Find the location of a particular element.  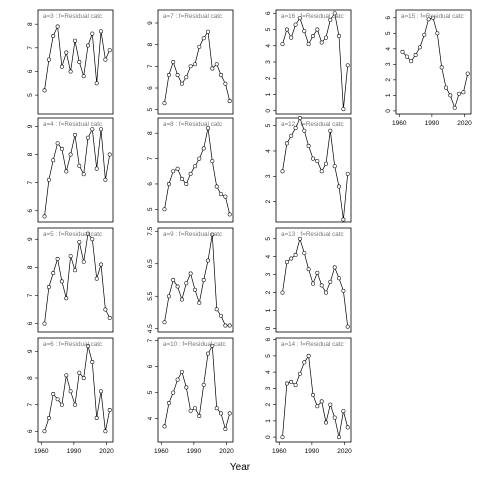

panel-label: a=12 : f=Residual catc is located at coordinates (312, 124).